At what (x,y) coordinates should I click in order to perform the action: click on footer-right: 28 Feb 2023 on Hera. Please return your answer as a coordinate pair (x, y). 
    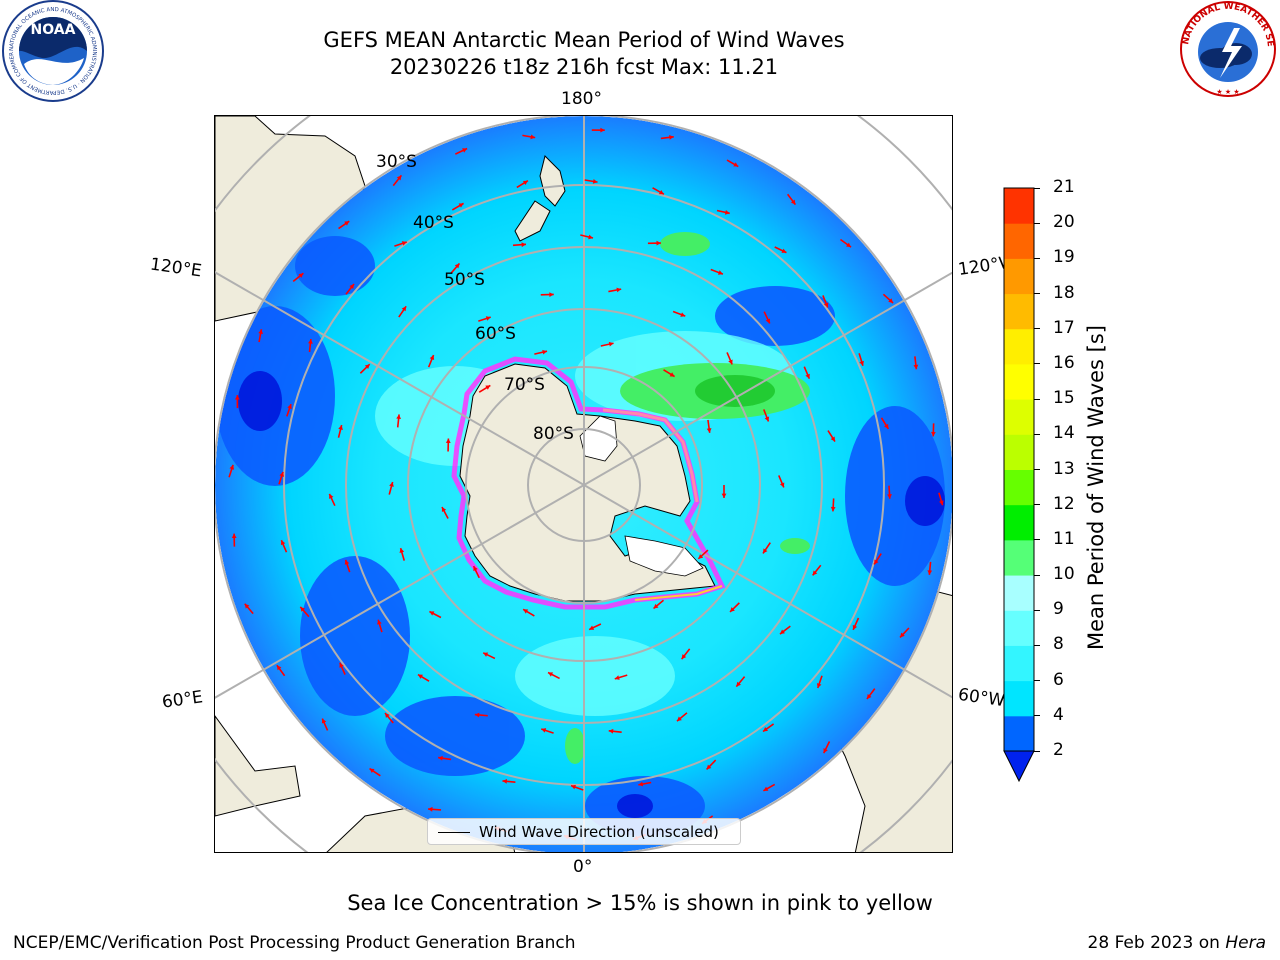
    Looking at the image, I should click on (1177, 943).